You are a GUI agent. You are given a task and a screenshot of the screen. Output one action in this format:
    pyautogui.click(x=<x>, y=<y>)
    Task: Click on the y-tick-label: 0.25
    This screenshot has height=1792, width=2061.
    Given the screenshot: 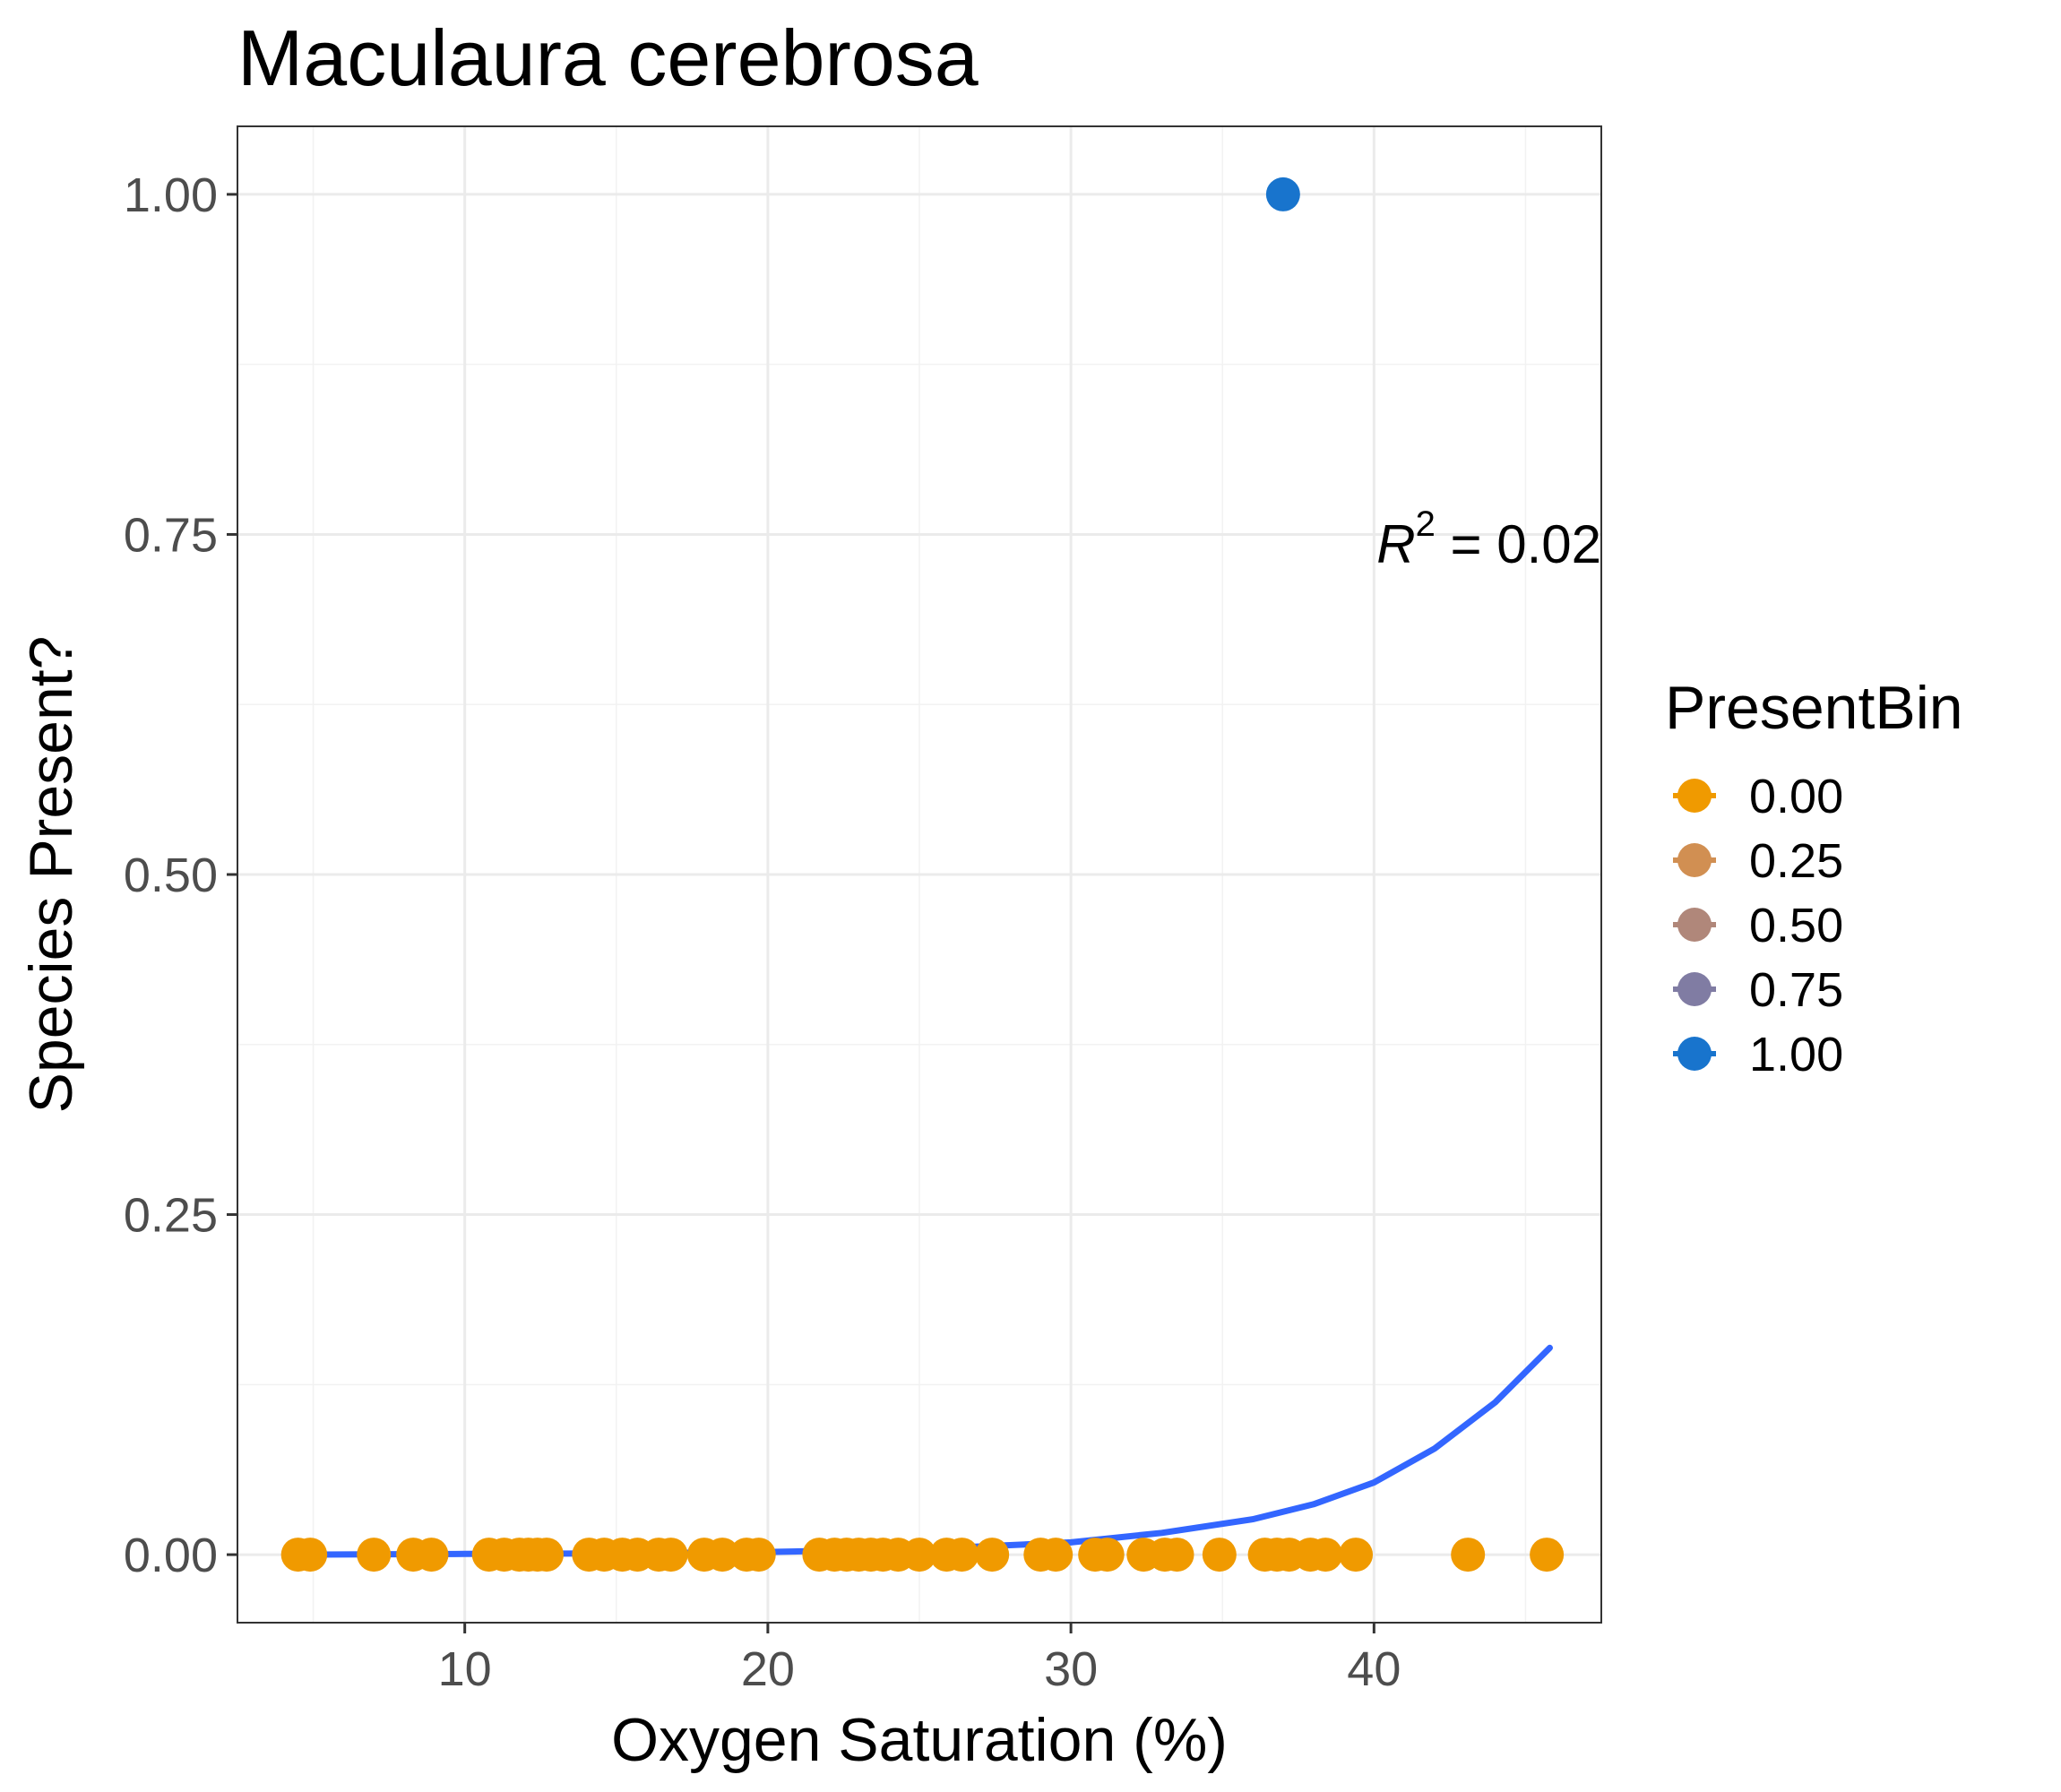 What is the action you would take?
    pyautogui.click(x=171, y=1216)
    